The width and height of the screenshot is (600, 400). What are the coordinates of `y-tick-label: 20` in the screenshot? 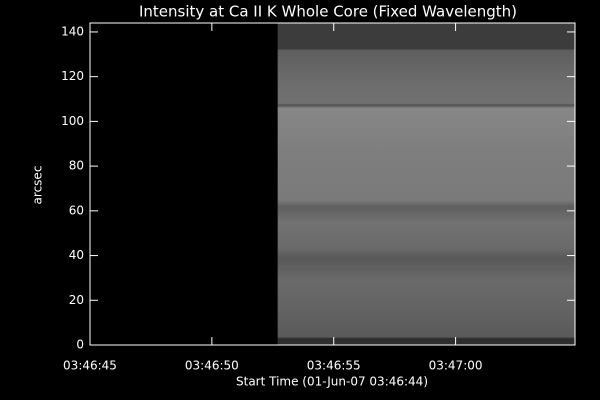 It's located at (76, 300).